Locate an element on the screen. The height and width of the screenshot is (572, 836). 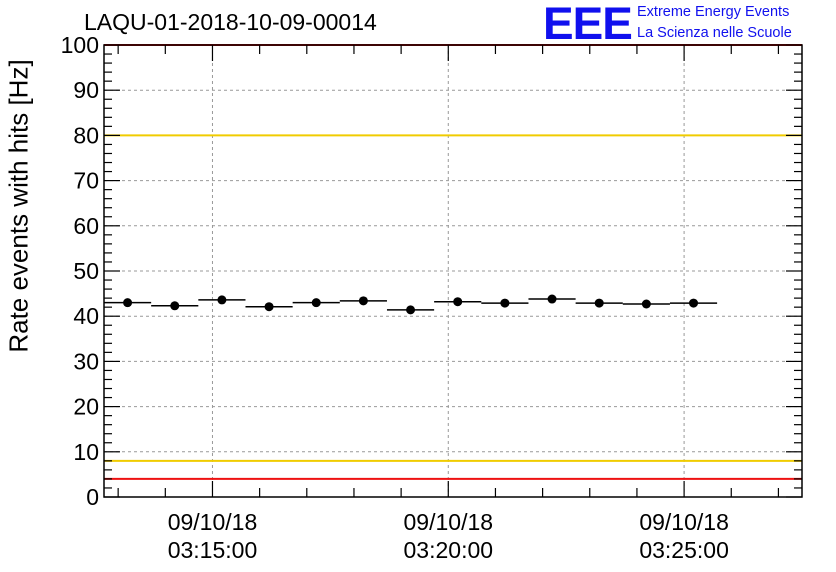
chart-title: LAQU-01-2018-10-09-00014 is located at coordinates (230, 22).